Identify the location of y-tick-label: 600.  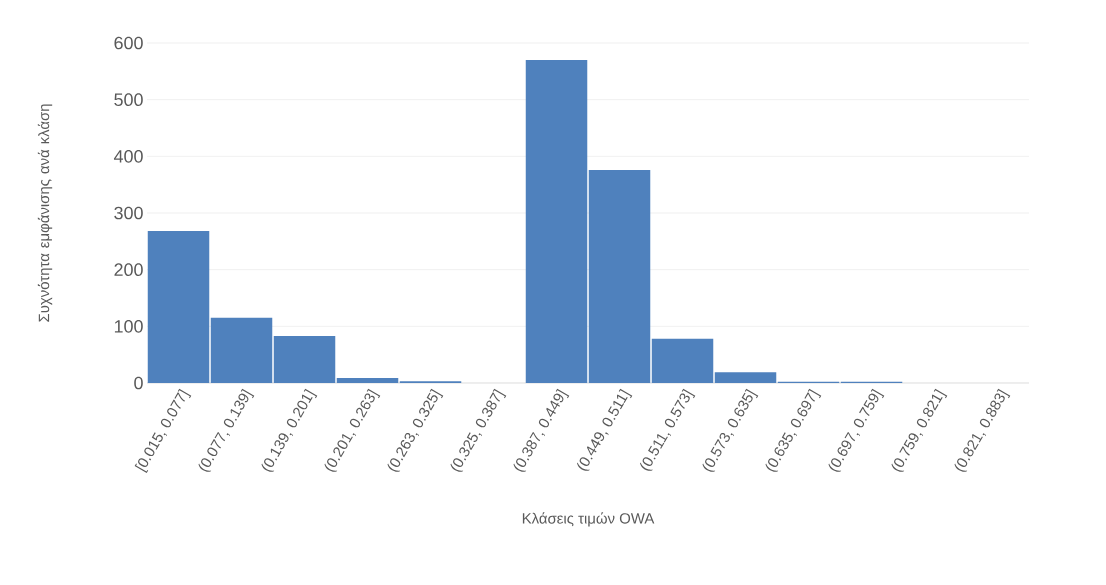
(128, 43).